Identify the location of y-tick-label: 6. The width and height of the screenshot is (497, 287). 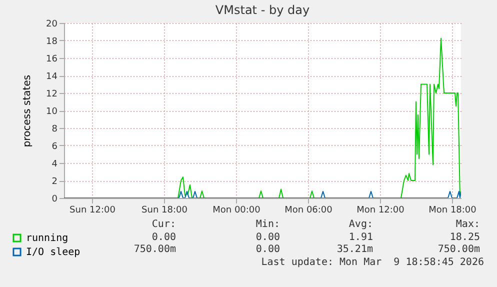
(55, 147).